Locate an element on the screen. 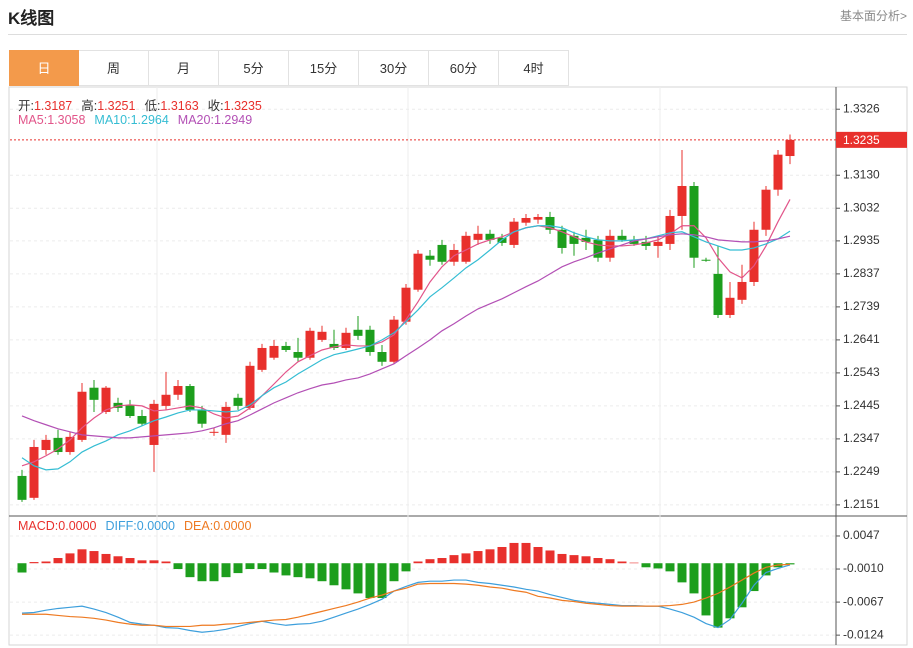 This screenshot has width=913, height=648. period-tab: 周 is located at coordinates (114, 68).